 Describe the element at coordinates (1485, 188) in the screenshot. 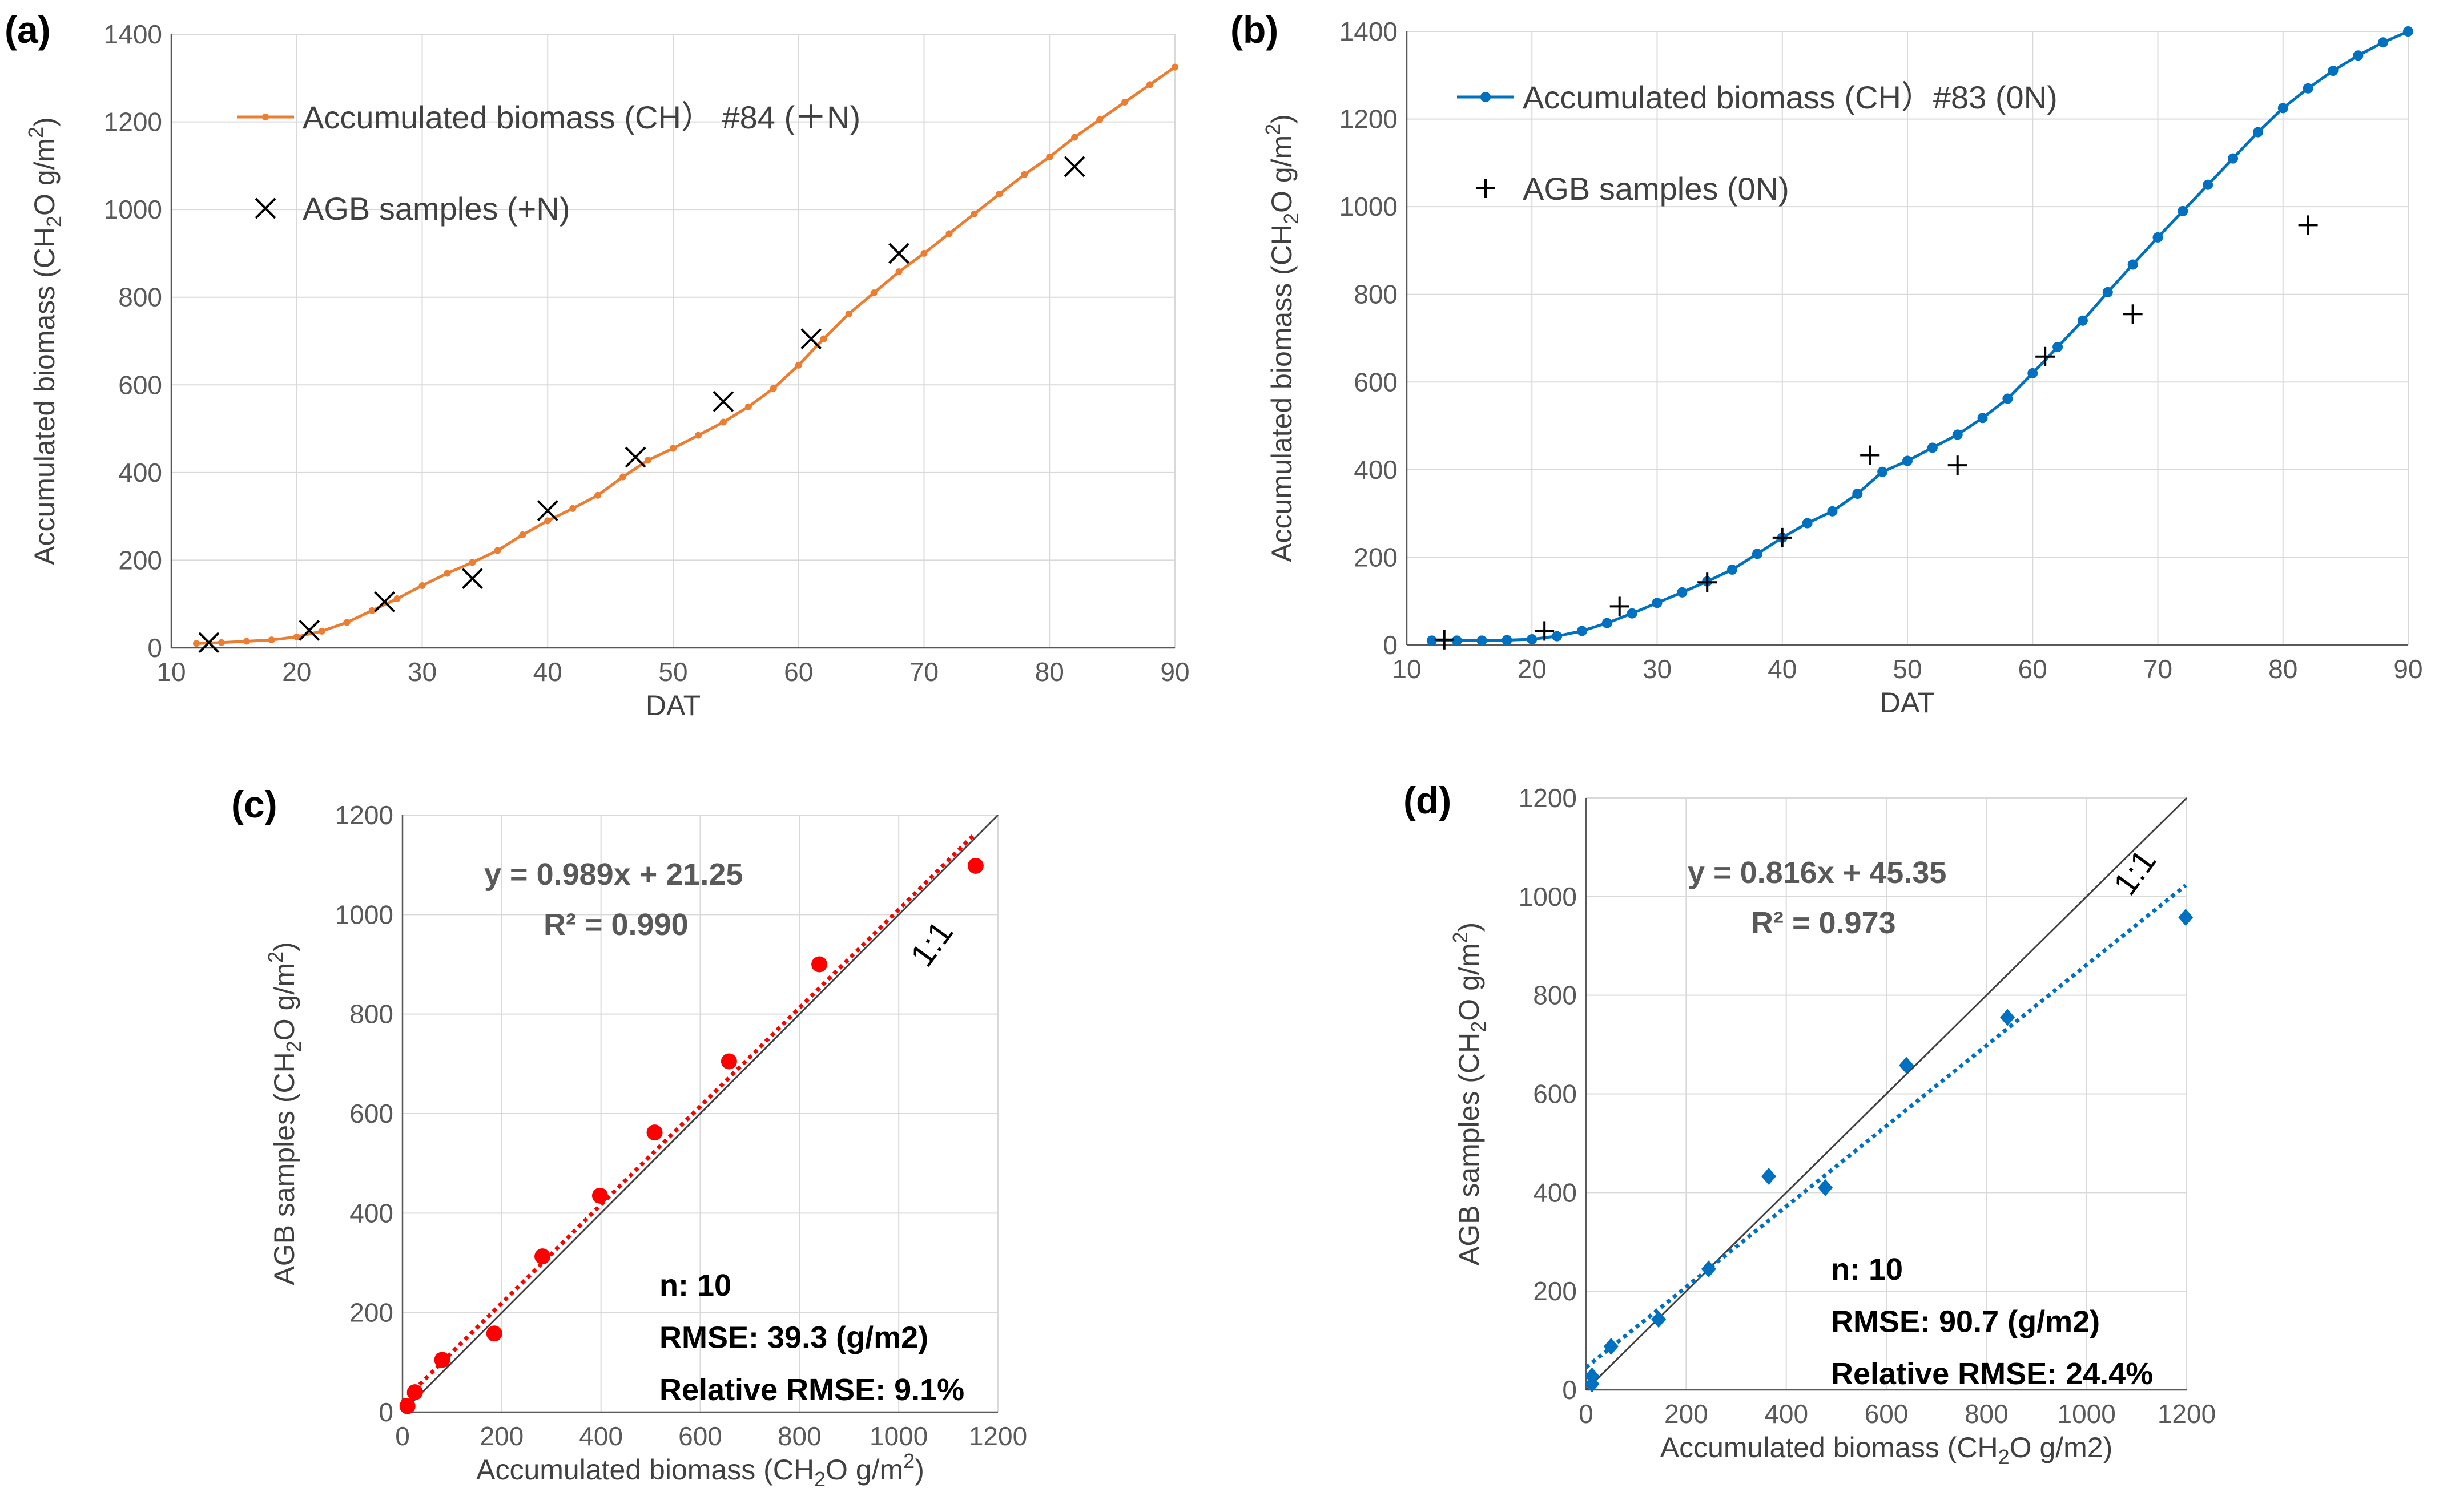

I see `legend-sample-marker` at that location.